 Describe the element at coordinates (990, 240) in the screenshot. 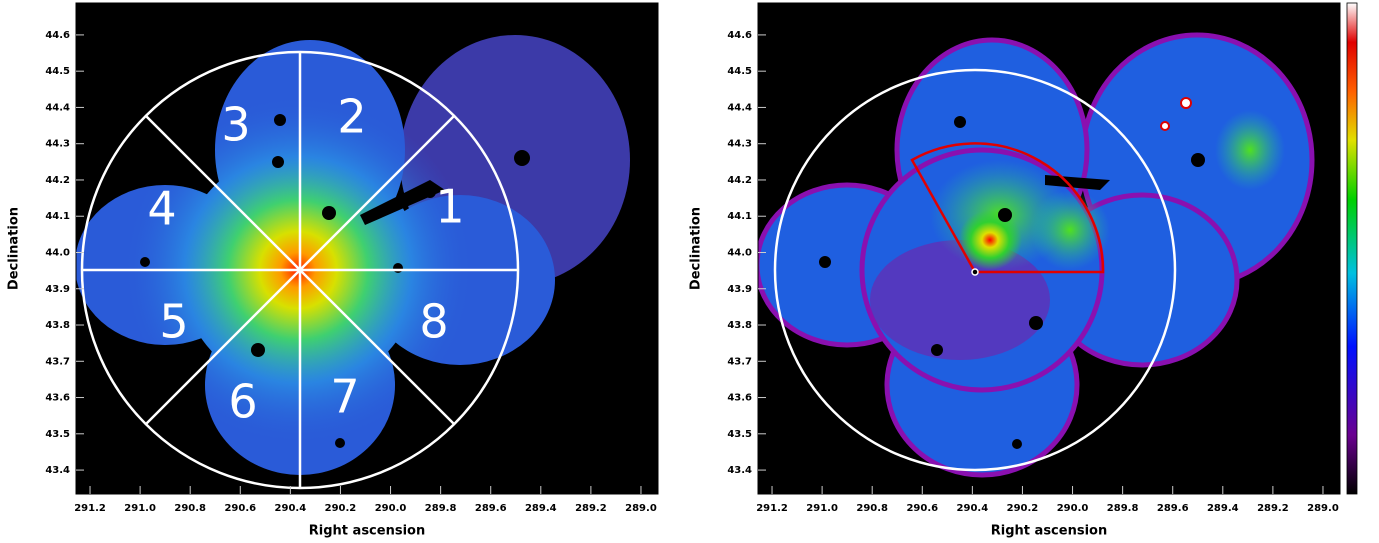

I see `peak` at that location.